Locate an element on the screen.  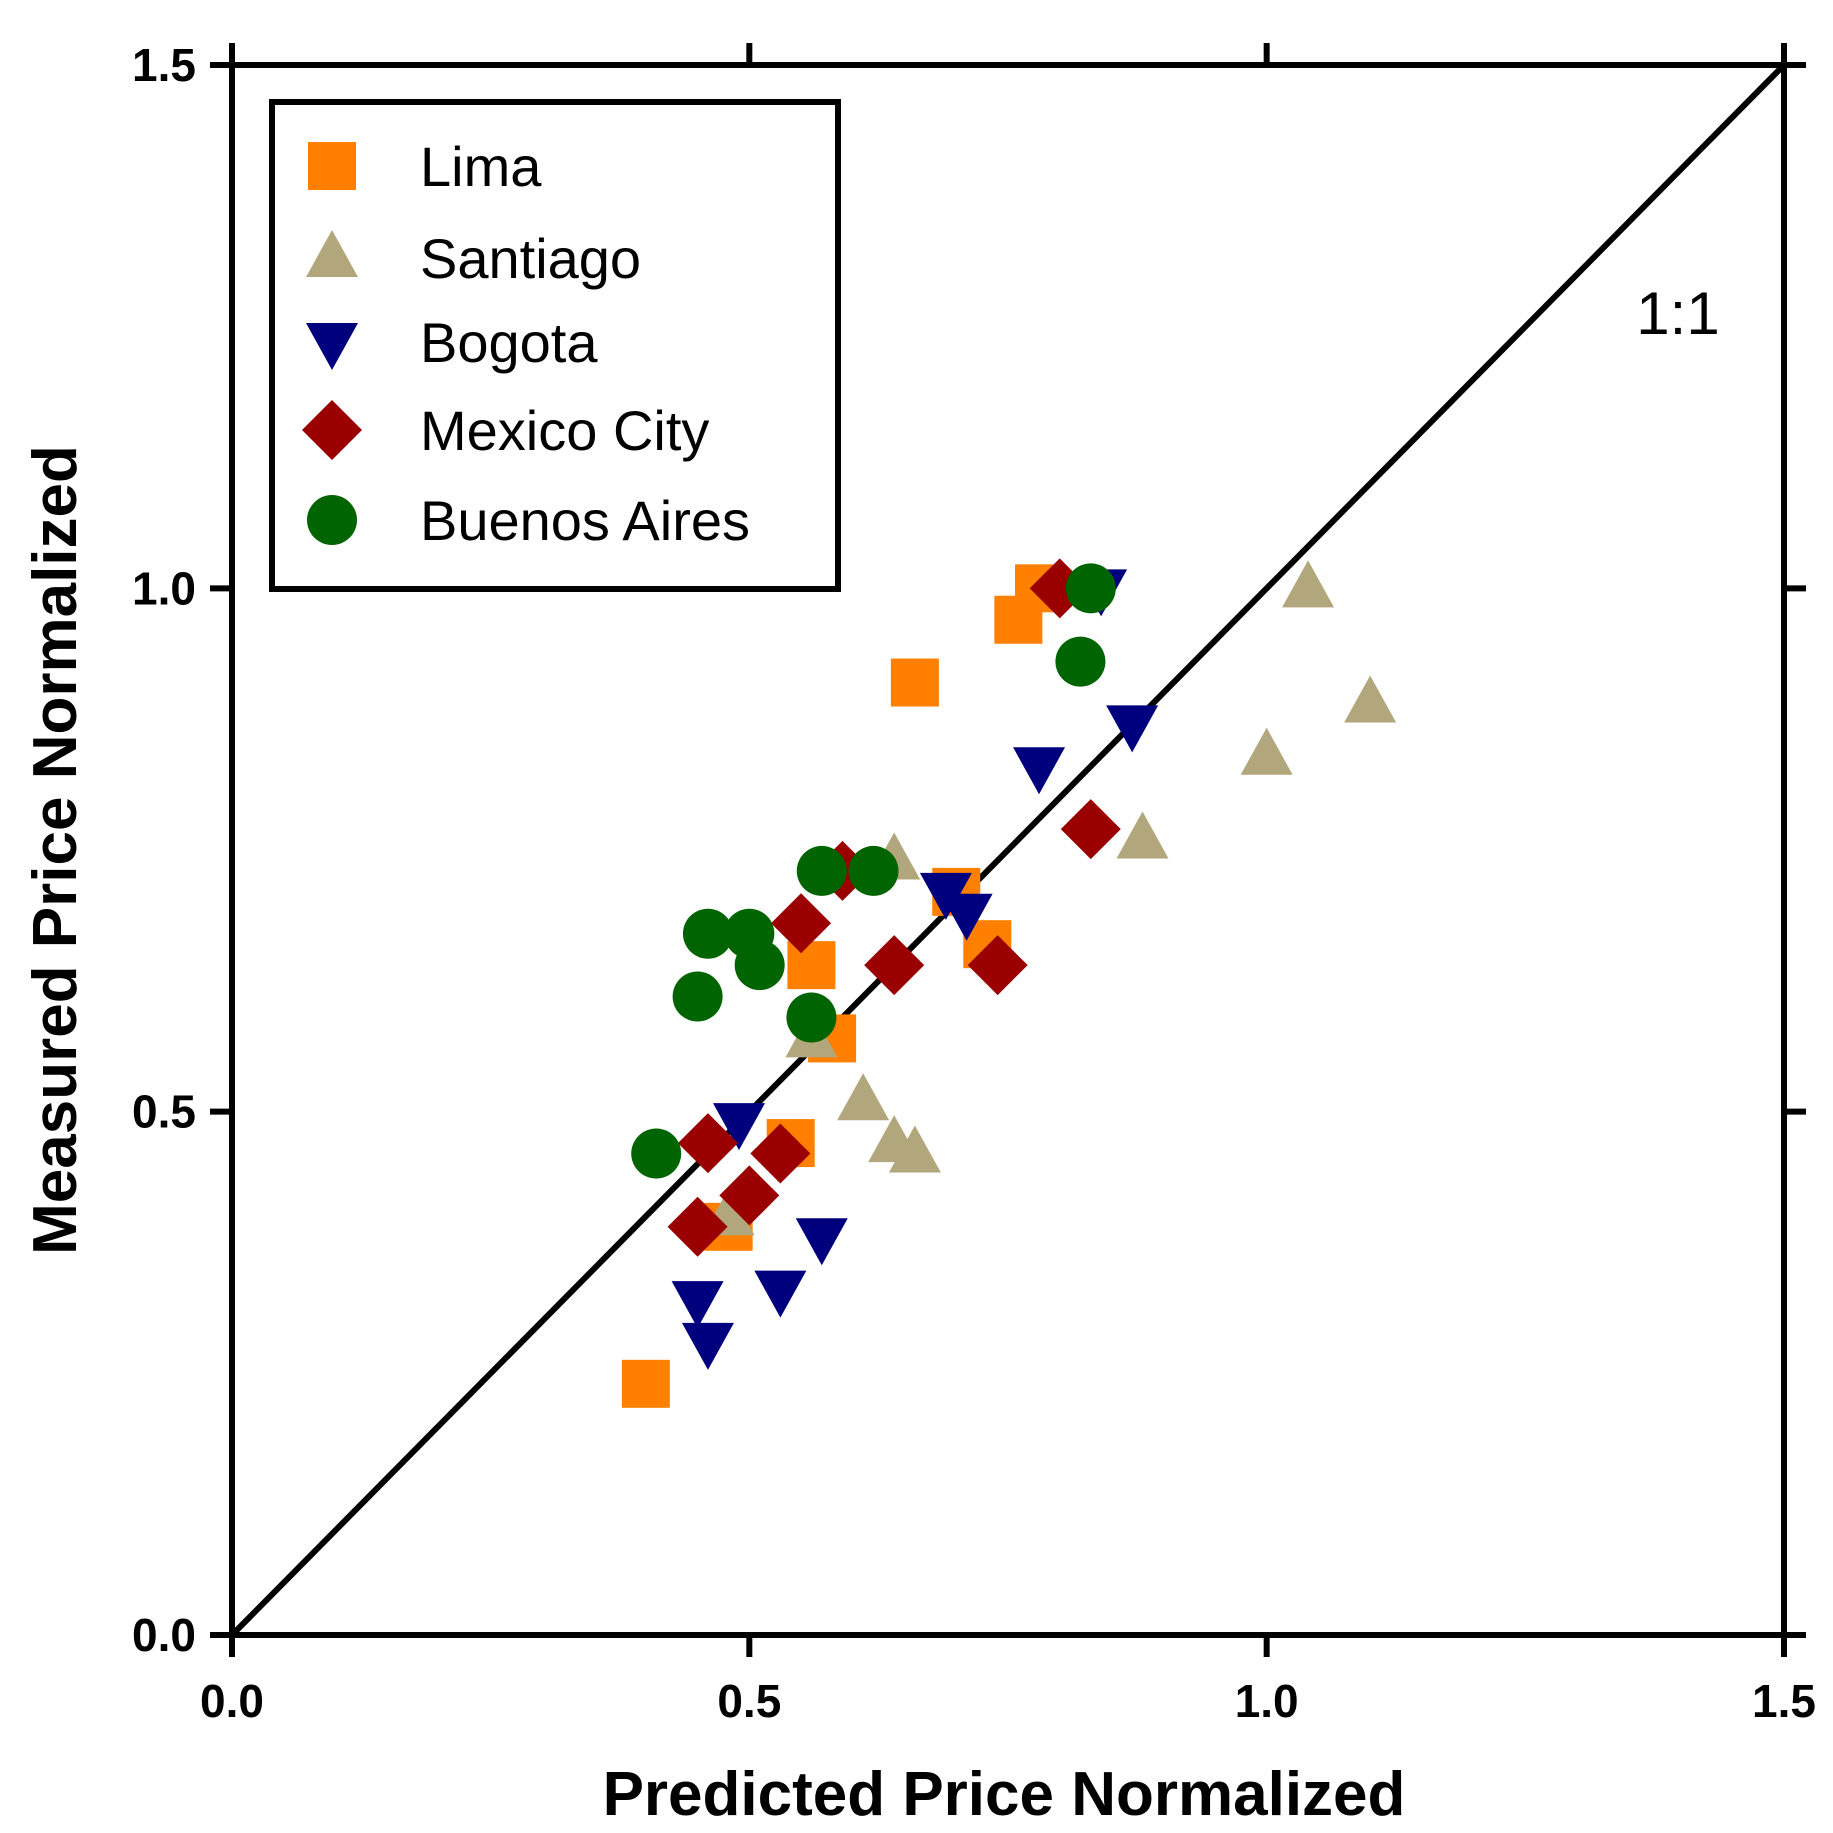
legend-box is located at coordinates (555, 345).